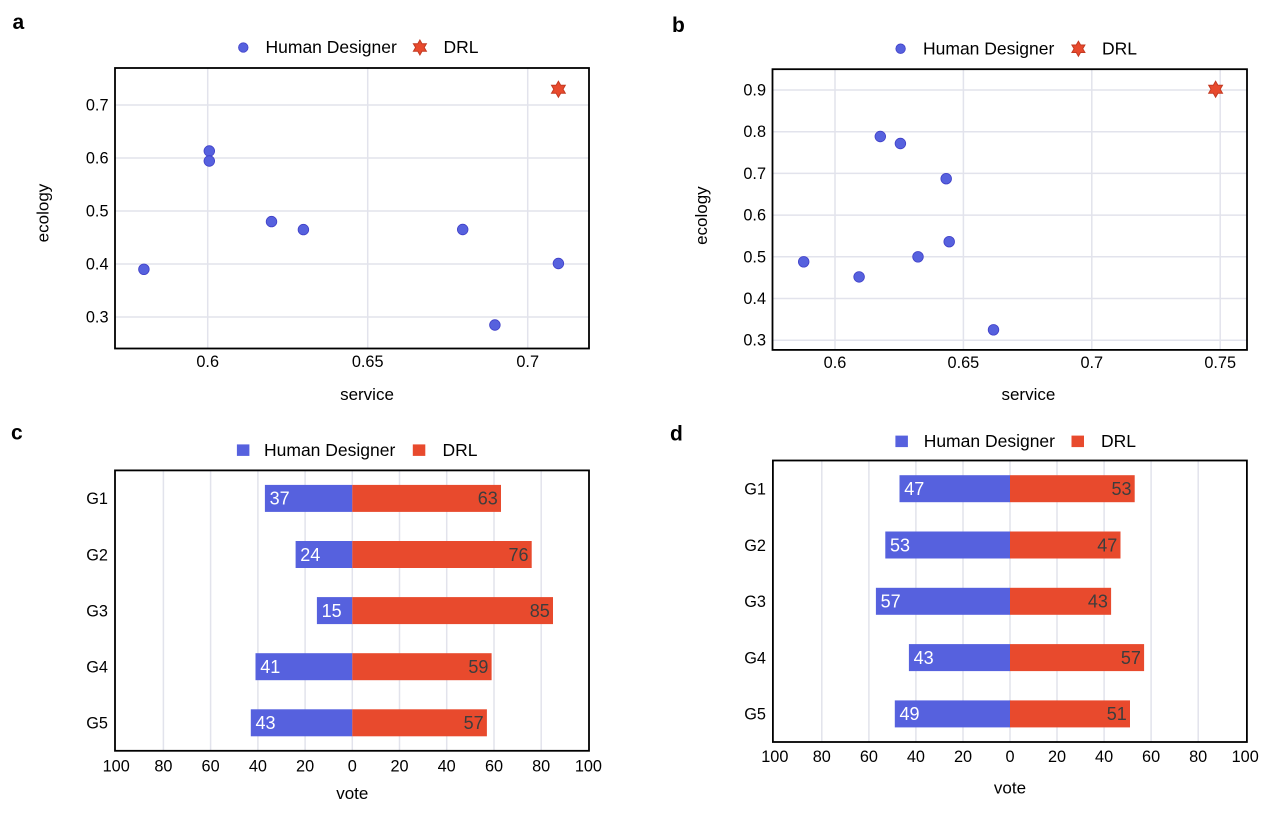 The height and width of the screenshot is (819, 1269). What do you see at coordinates (478, 667) in the screenshot?
I see `svg-text: 59` at bounding box center [478, 667].